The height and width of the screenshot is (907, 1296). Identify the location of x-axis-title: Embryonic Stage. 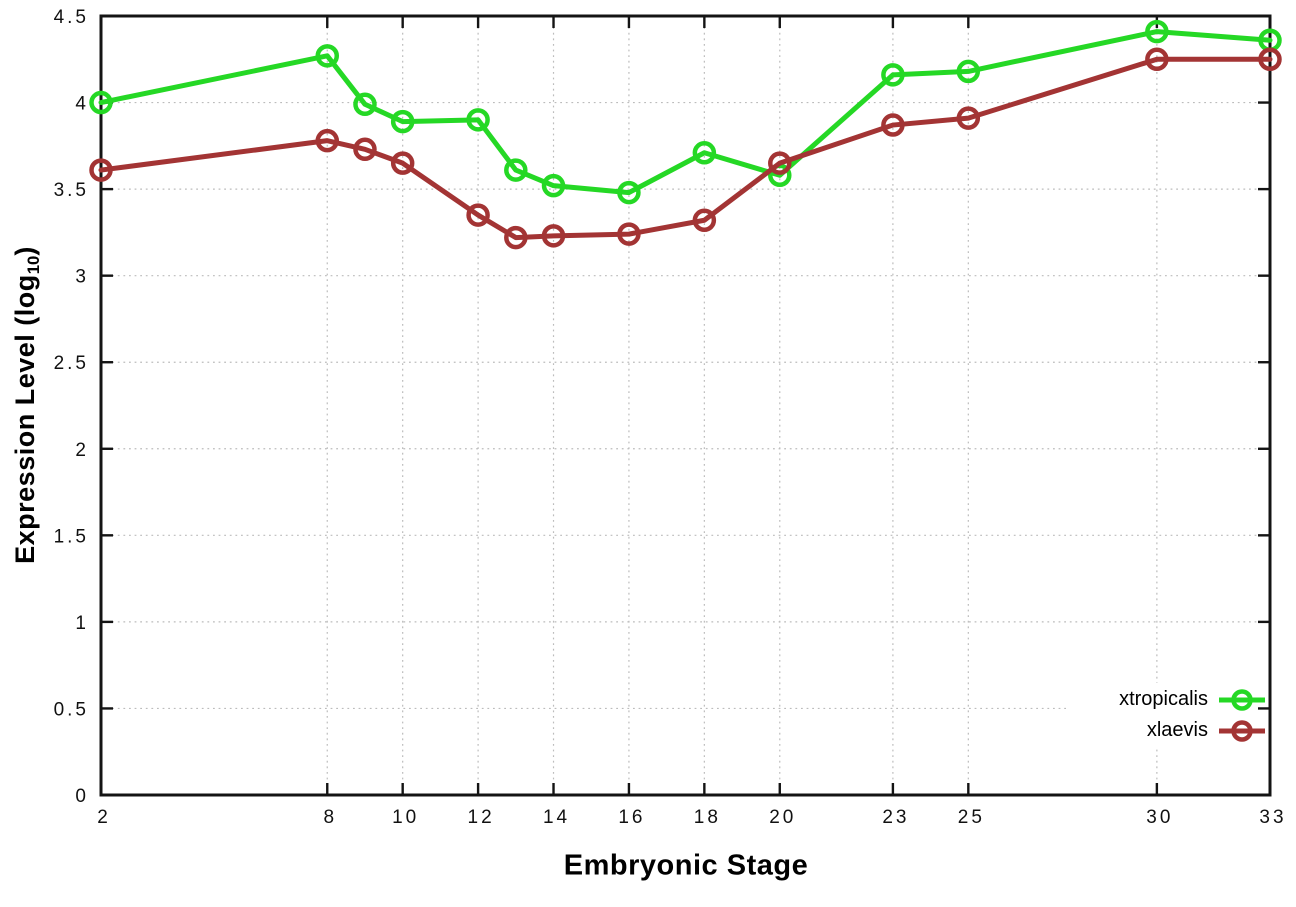
(686, 865).